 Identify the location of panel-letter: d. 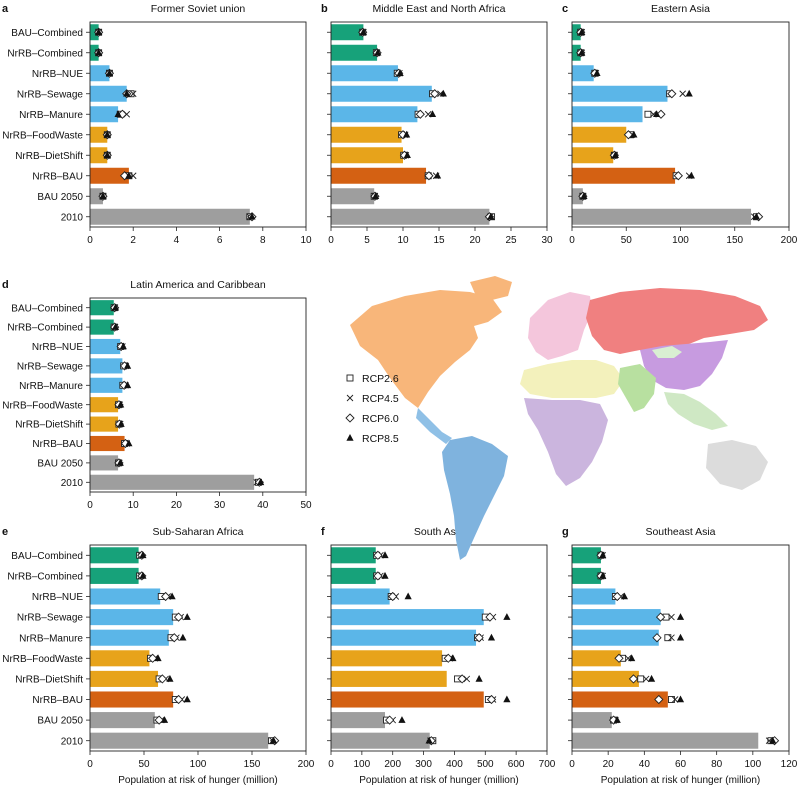
(5, 285).